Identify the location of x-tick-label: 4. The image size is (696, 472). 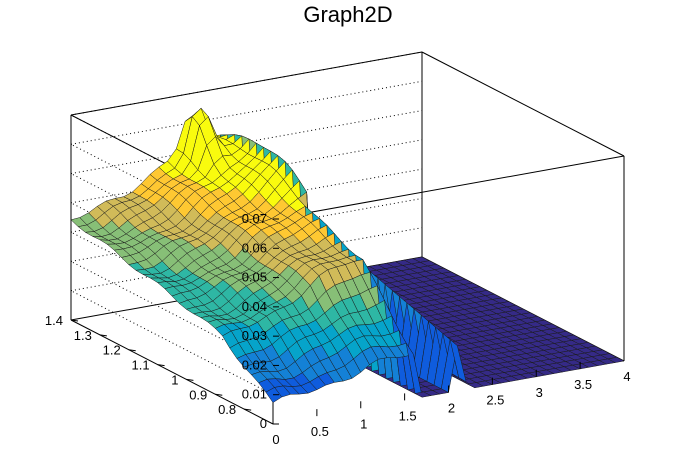
(626, 376).